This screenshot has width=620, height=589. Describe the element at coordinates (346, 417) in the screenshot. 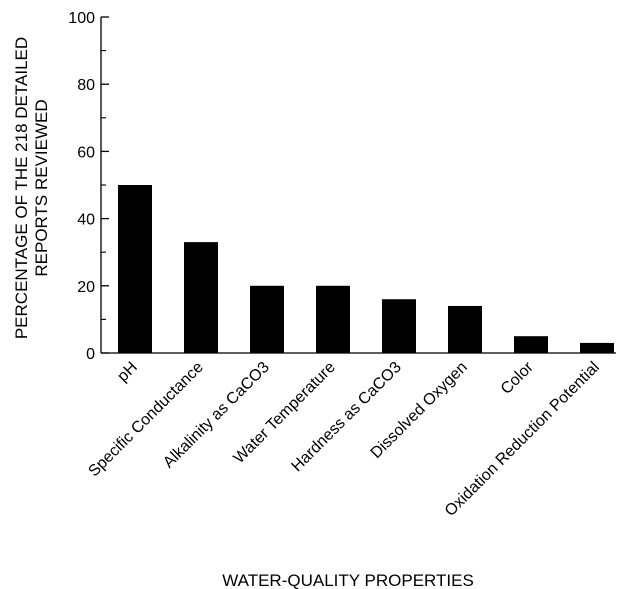

I see `x-category-label: Hardness as CaCO3` at that location.